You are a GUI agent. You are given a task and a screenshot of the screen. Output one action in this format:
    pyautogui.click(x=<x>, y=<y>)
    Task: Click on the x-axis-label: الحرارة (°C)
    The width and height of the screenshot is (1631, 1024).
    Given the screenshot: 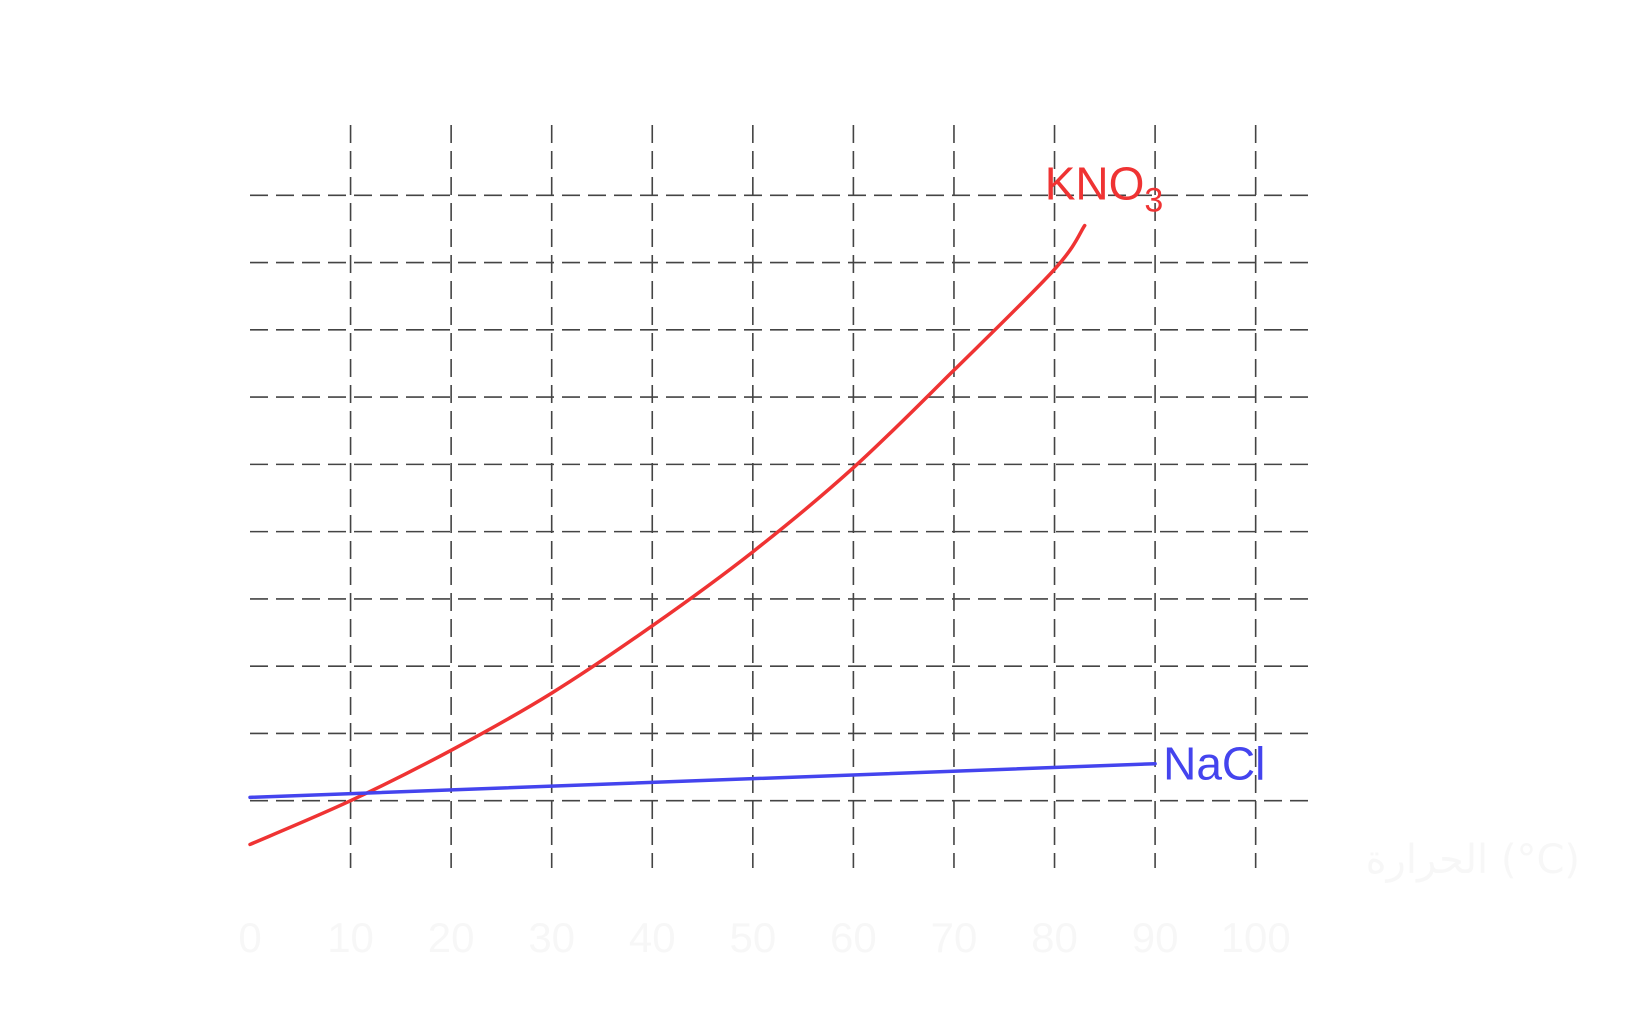 What is the action you would take?
    pyautogui.click(x=1473, y=860)
    